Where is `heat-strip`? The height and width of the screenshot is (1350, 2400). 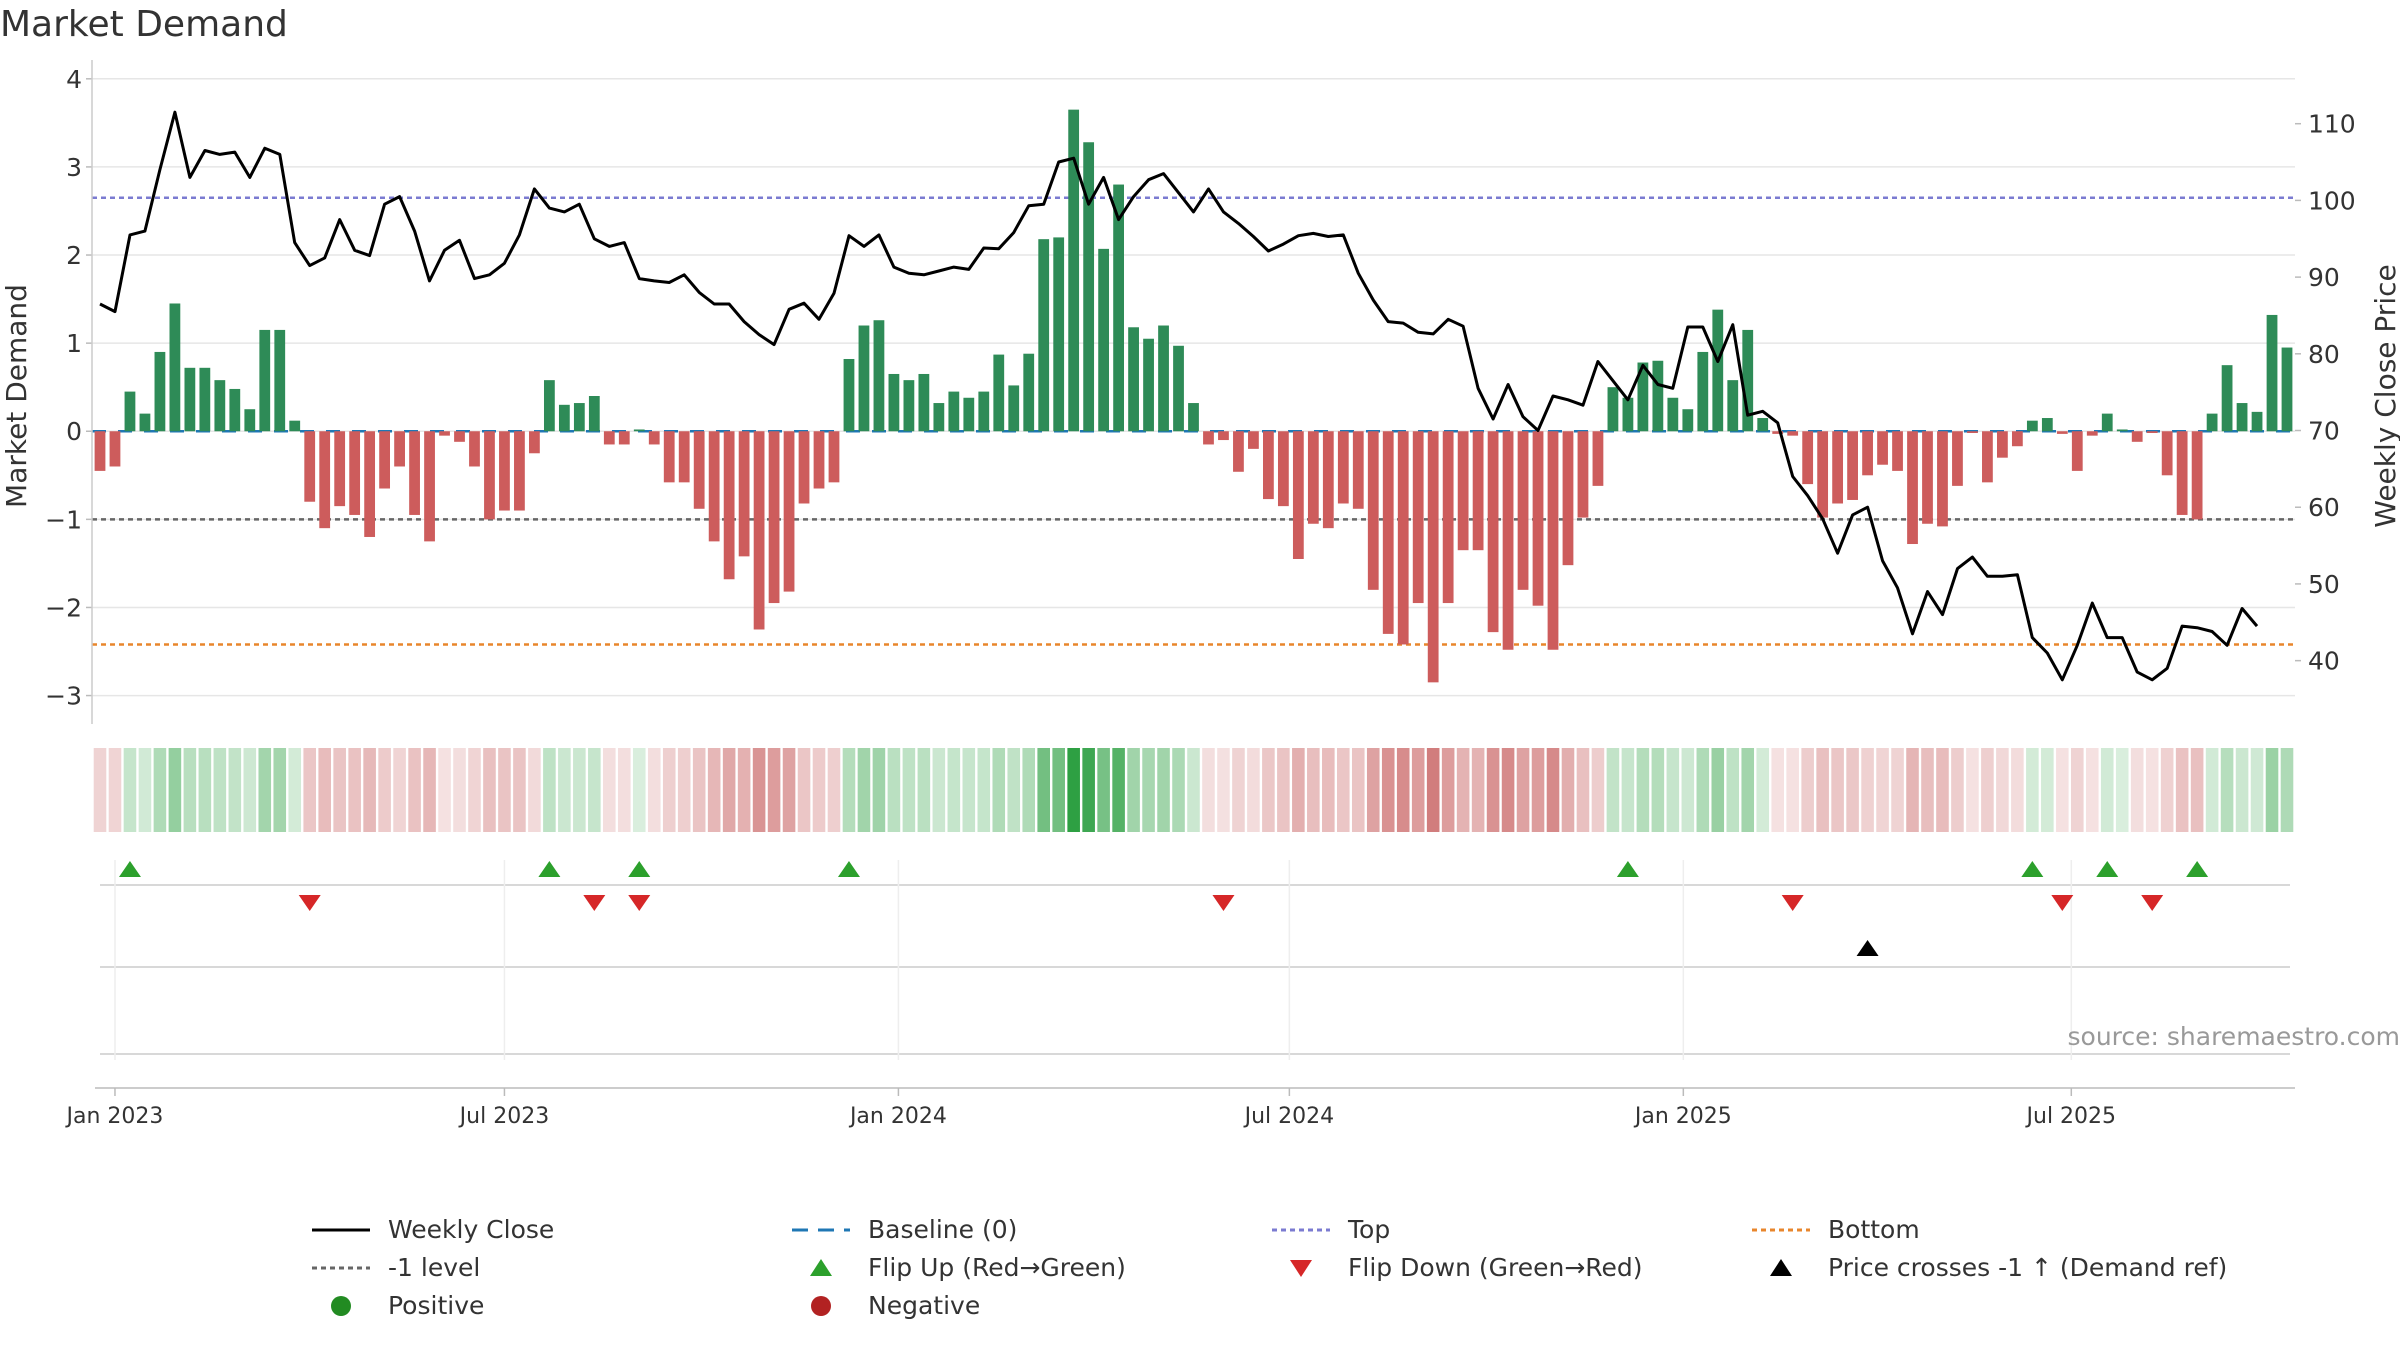 heat-strip is located at coordinates (1193, 790).